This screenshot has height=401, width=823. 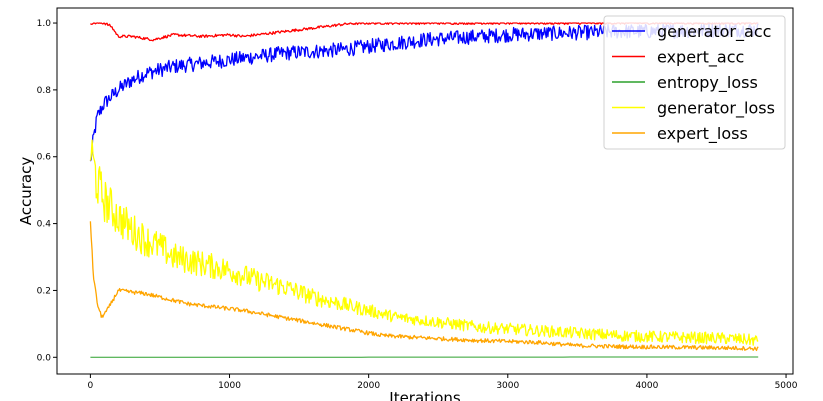 I want to click on x-tick-label: 5000, so click(x=786, y=386).